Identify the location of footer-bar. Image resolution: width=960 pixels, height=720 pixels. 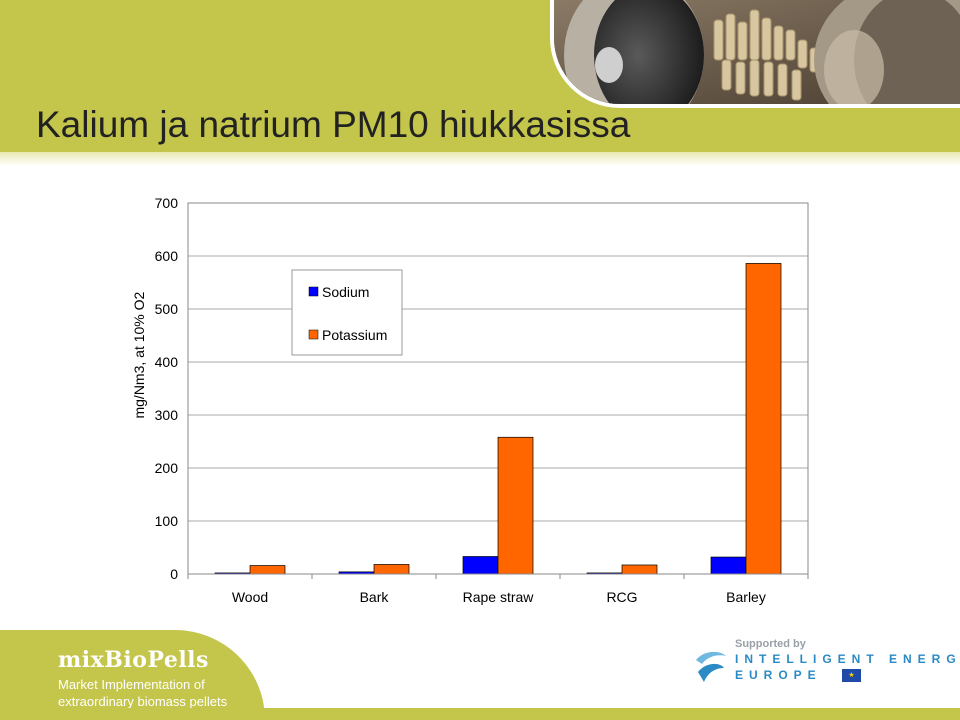
(480, 714).